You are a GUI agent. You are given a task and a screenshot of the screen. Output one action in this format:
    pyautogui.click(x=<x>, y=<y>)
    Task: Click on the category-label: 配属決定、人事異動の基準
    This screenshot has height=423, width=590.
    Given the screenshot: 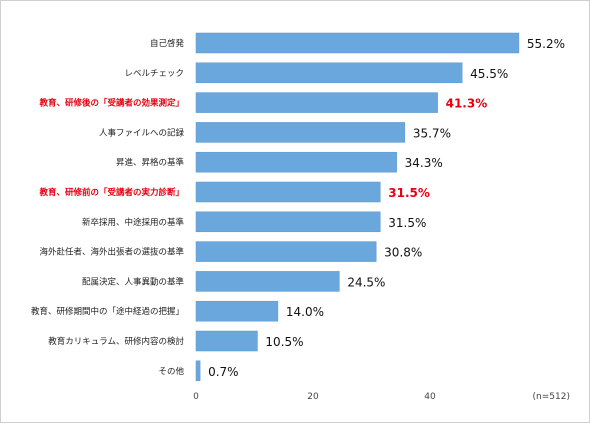 What is the action you would take?
    pyautogui.click(x=133, y=281)
    